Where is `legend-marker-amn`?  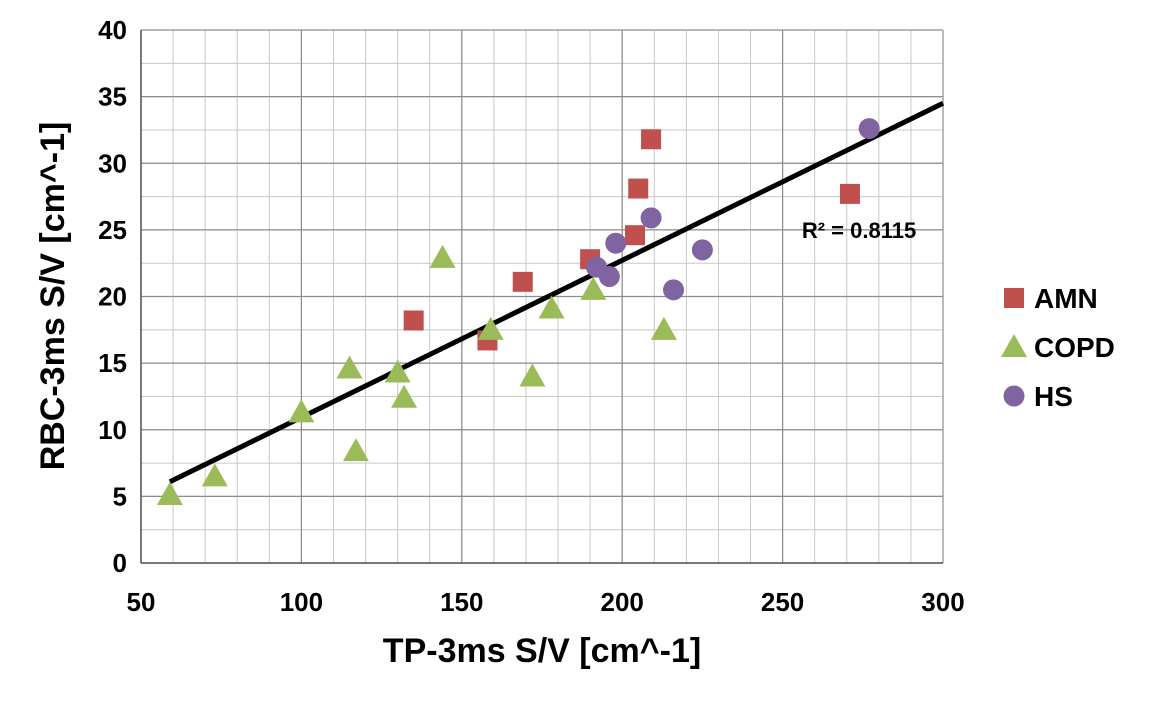 legend-marker-amn is located at coordinates (1014, 298).